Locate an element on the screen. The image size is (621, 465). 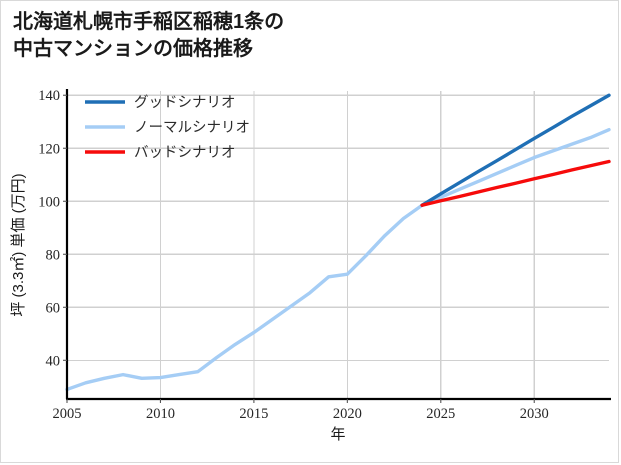
chart-title: 北海道札幌市手稲区稲穂1条の 中古マンションの価格推移 is located at coordinates (149, 35).